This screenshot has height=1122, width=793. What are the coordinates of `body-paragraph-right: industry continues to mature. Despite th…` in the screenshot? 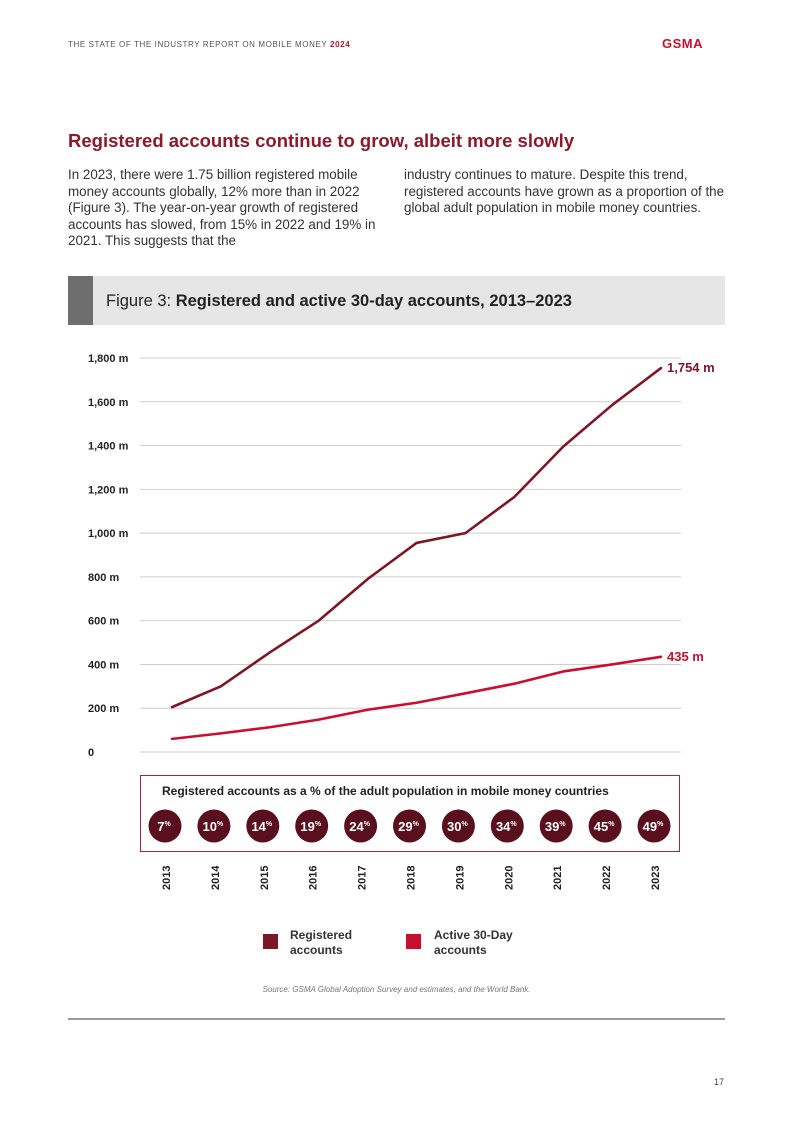 It's located at (564, 191).